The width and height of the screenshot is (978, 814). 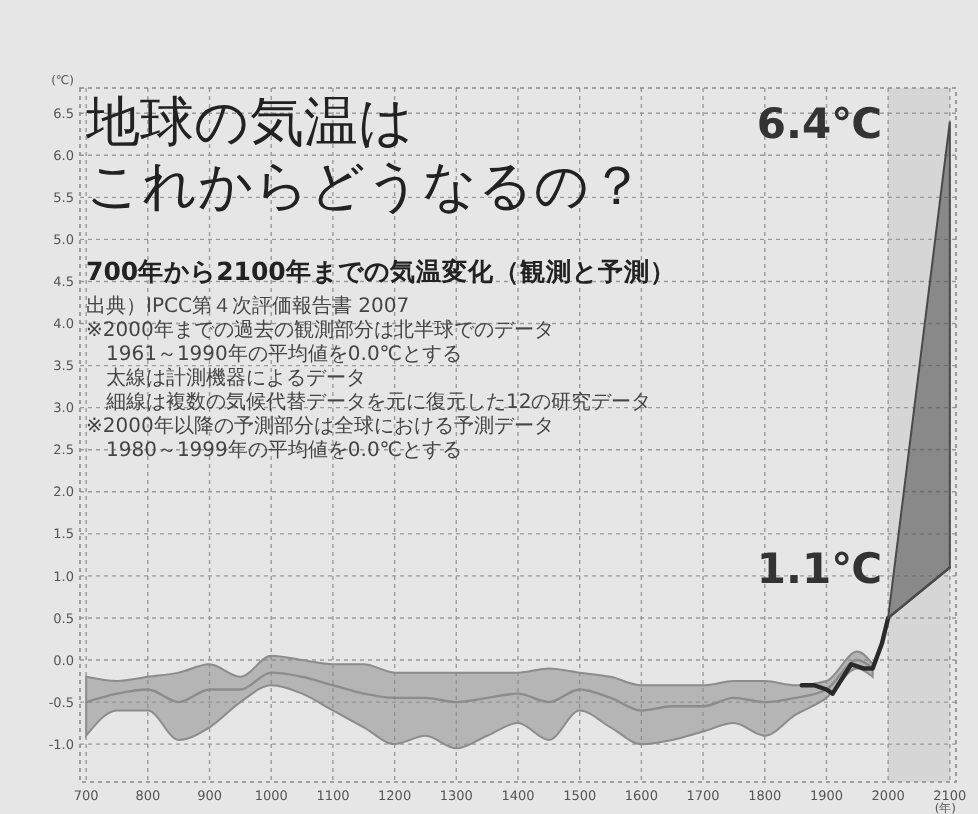 What do you see at coordinates (819, 123) in the screenshot?
I see `annotation: 6.4℃` at bounding box center [819, 123].